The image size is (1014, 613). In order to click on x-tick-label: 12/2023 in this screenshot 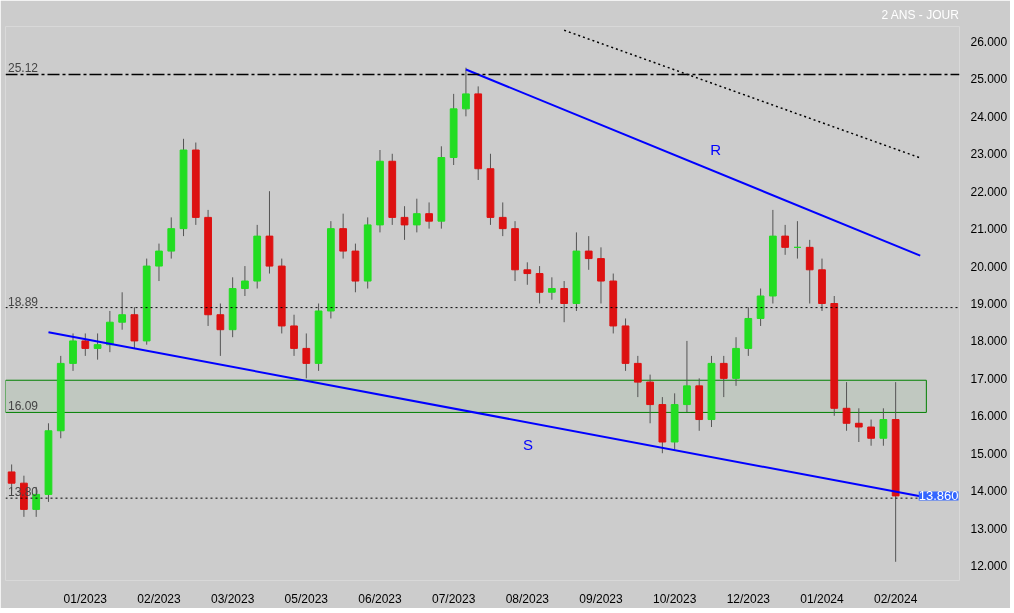, I will do `click(748, 598)`.